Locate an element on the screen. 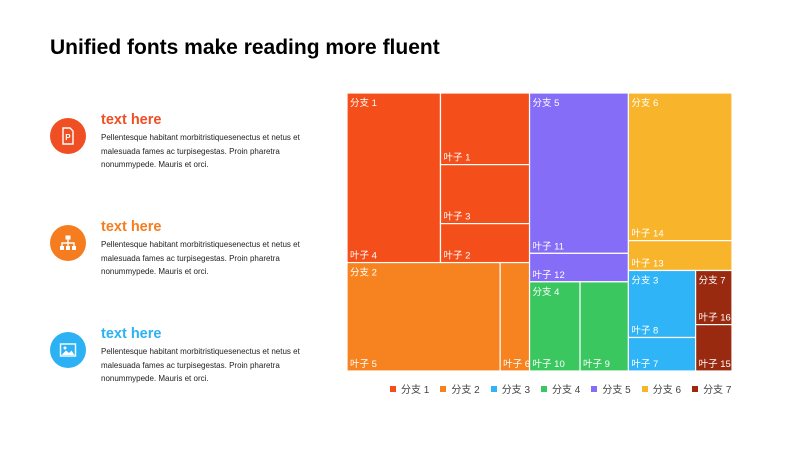 Image resolution: width=800 pixels, height=450 pixels. legend-label-分支-6: 分支 6 is located at coordinates (667, 390).